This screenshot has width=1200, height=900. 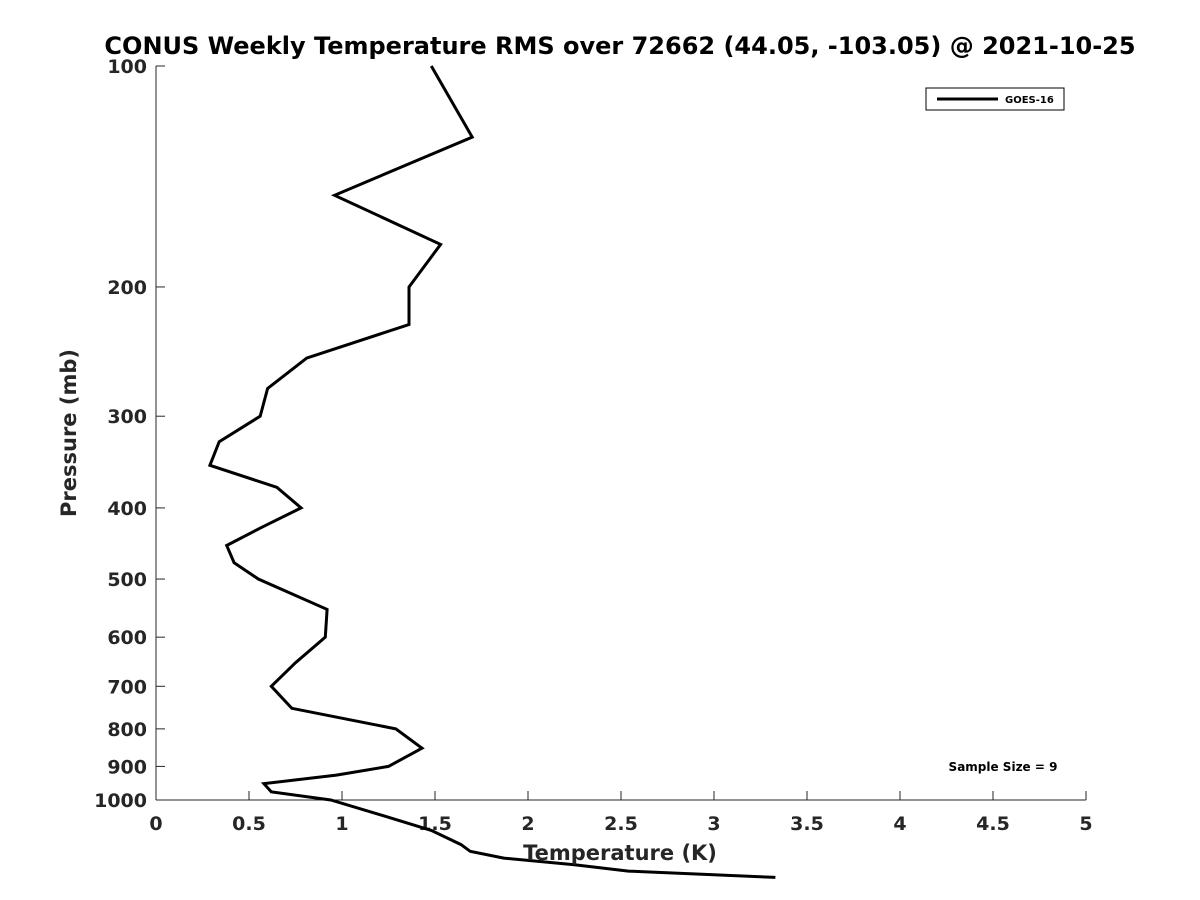 What do you see at coordinates (713, 824) in the screenshot?
I see `x-tick-label: 3` at bounding box center [713, 824].